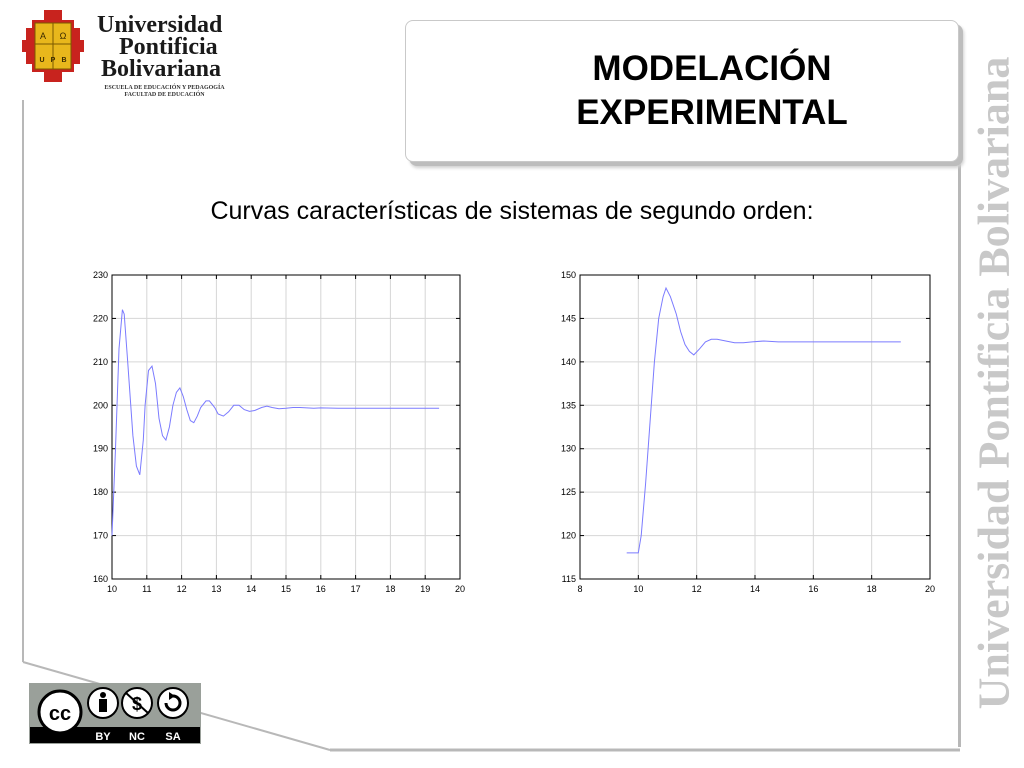  What do you see at coordinates (160, 25) in the screenshot?
I see `logo-line-1: Universidad` at bounding box center [160, 25].